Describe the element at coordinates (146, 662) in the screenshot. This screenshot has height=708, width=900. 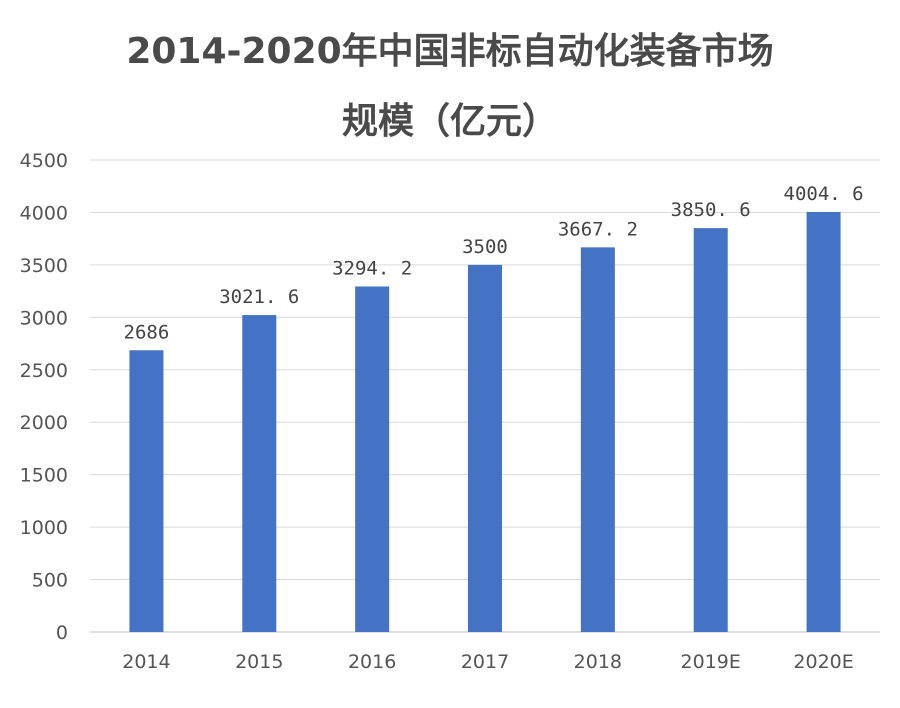
I see `x-tick-label-2014: 2014` at that location.